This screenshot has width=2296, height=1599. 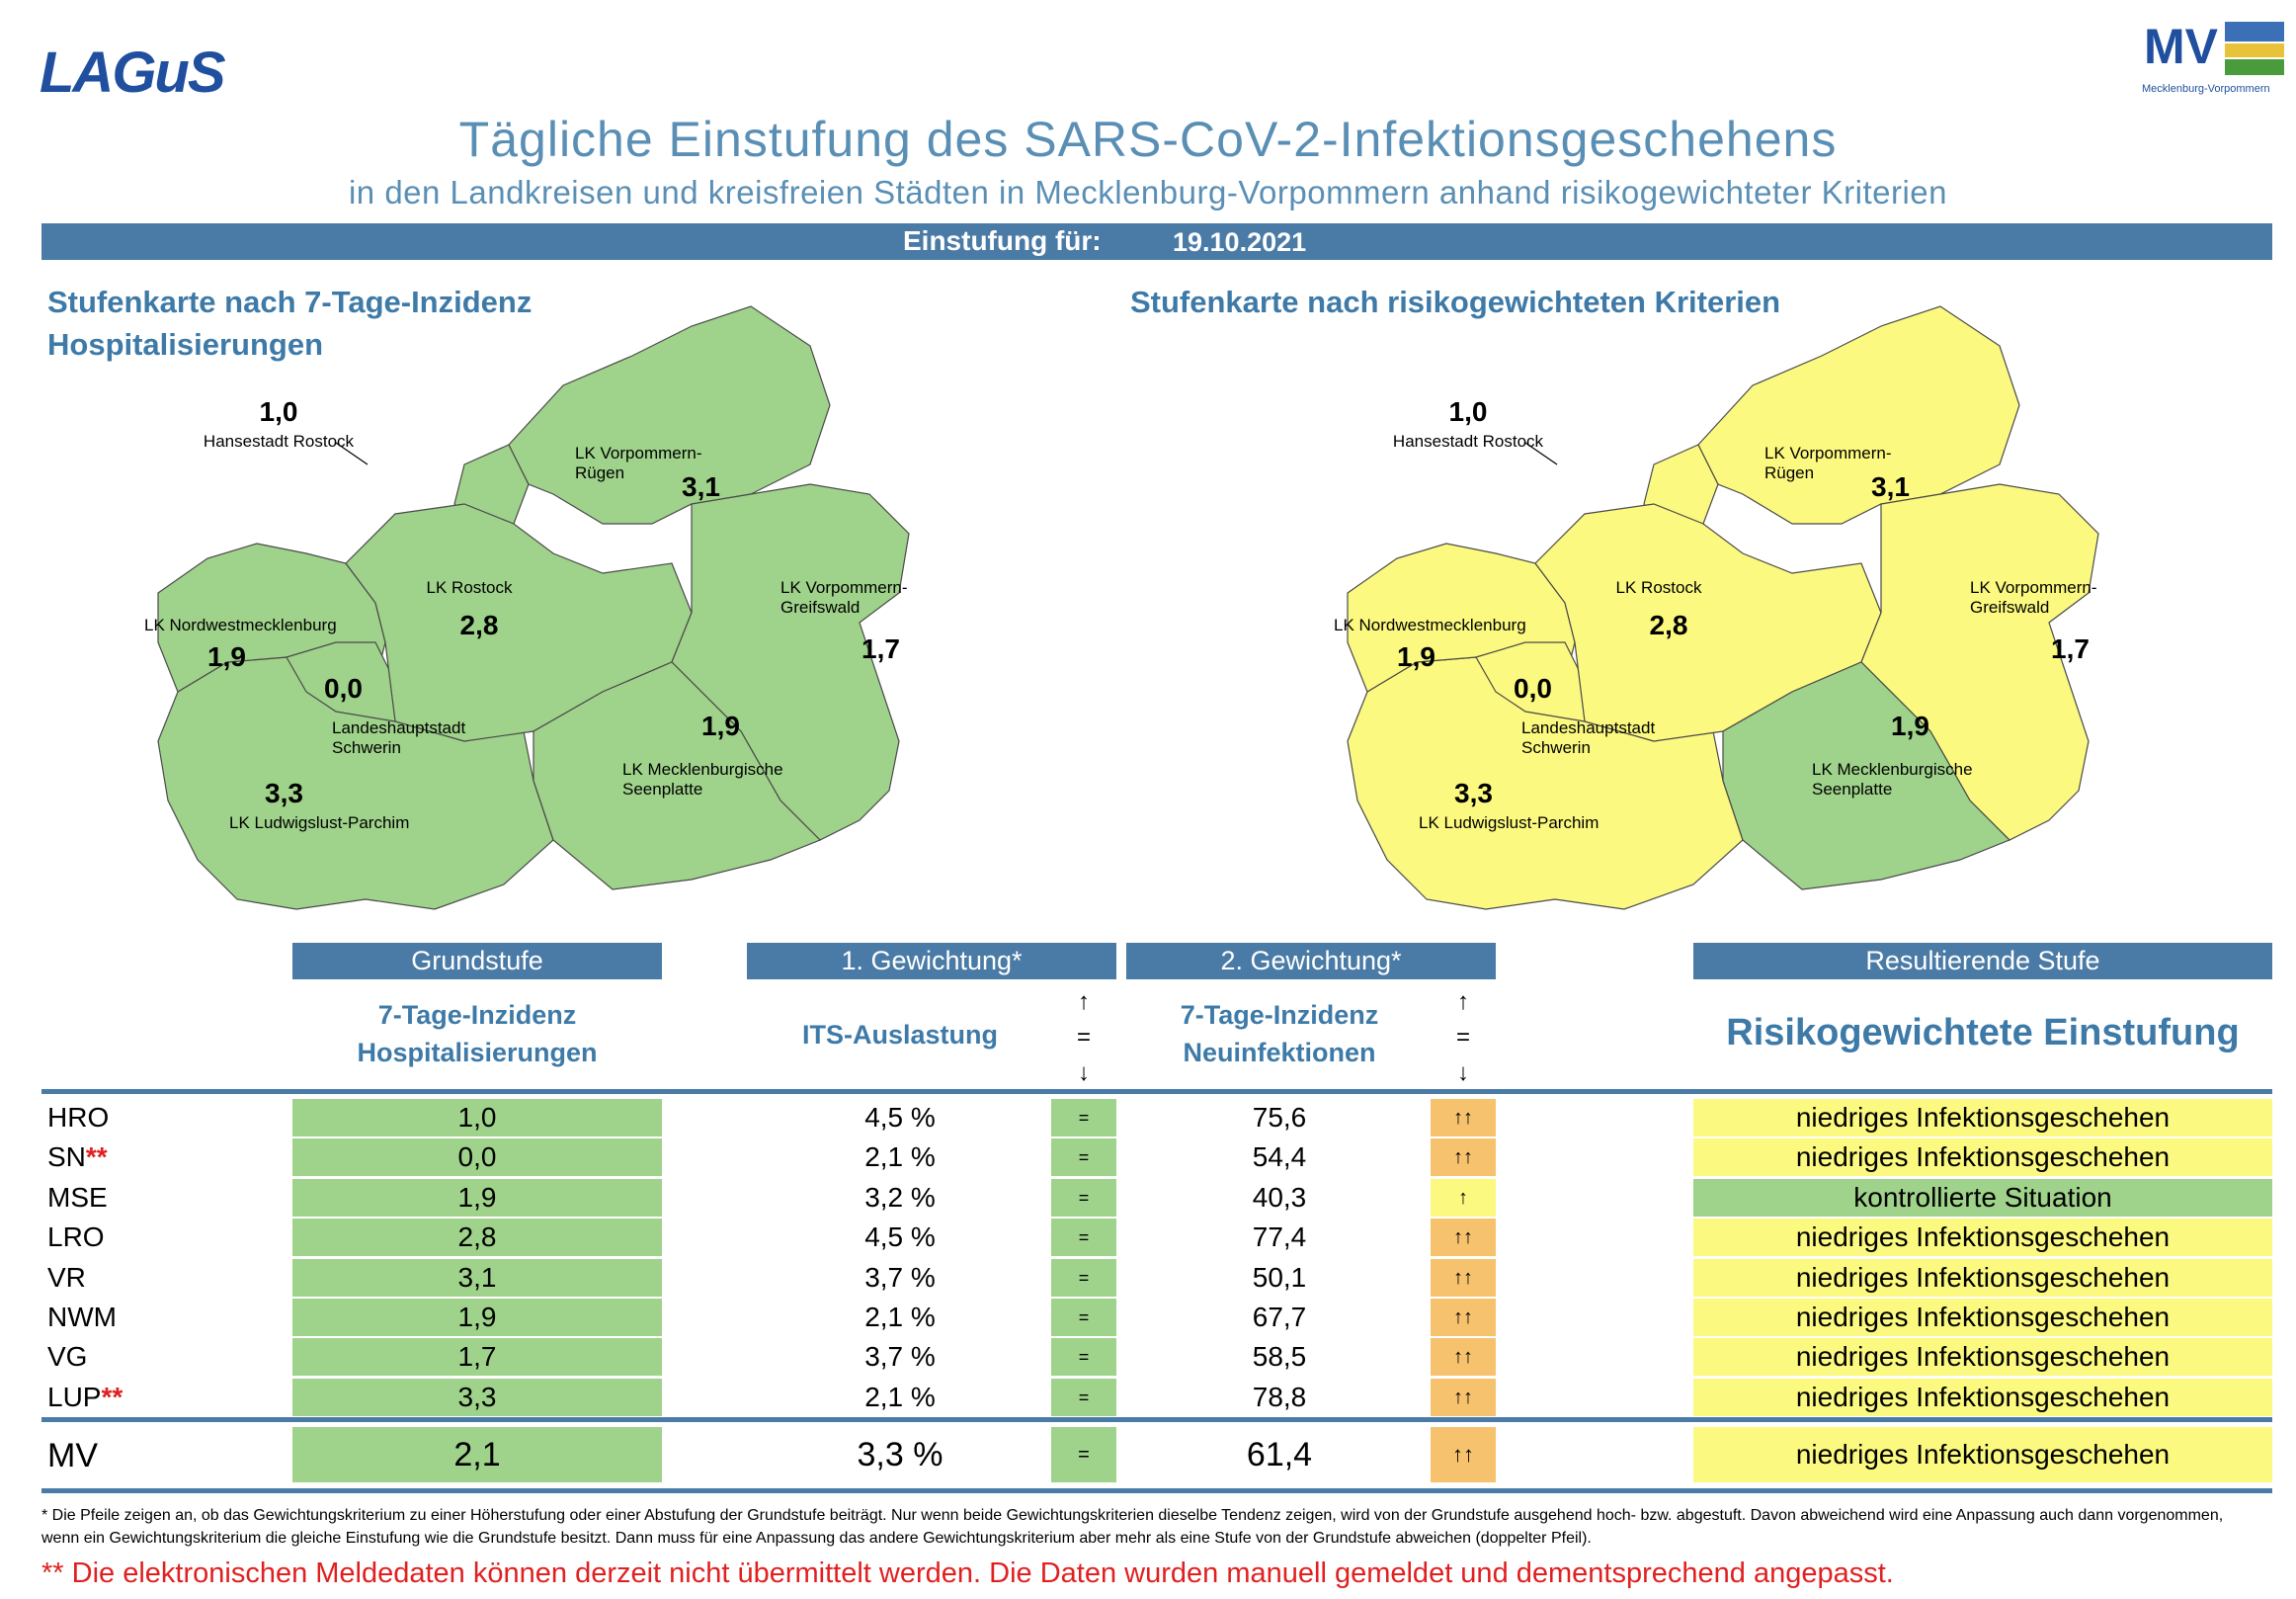 What do you see at coordinates (1910, 726) in the screenshot?
I see `map-right-mse-value: 1,9` at bounding box center [1910, 726].